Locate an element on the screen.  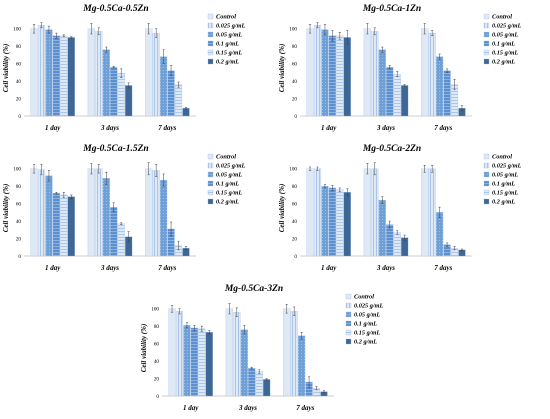
y-tick-label: 80 is located at coordinates (295, 187).